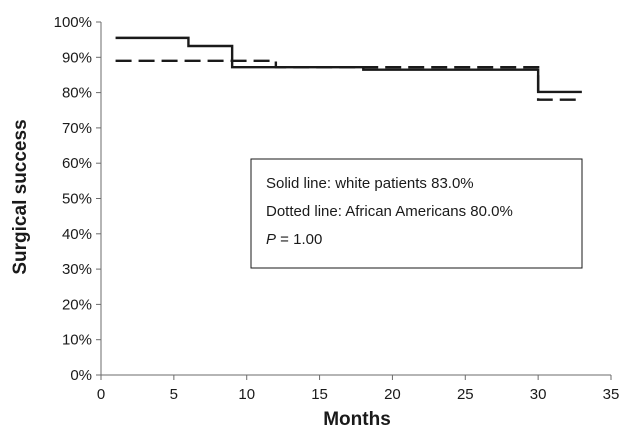 The image size is (621, 433). What do you see at coordinates (246, 394) in the screenshot?
I see `x-tick-label: 10` at bounding box center [246, 394].